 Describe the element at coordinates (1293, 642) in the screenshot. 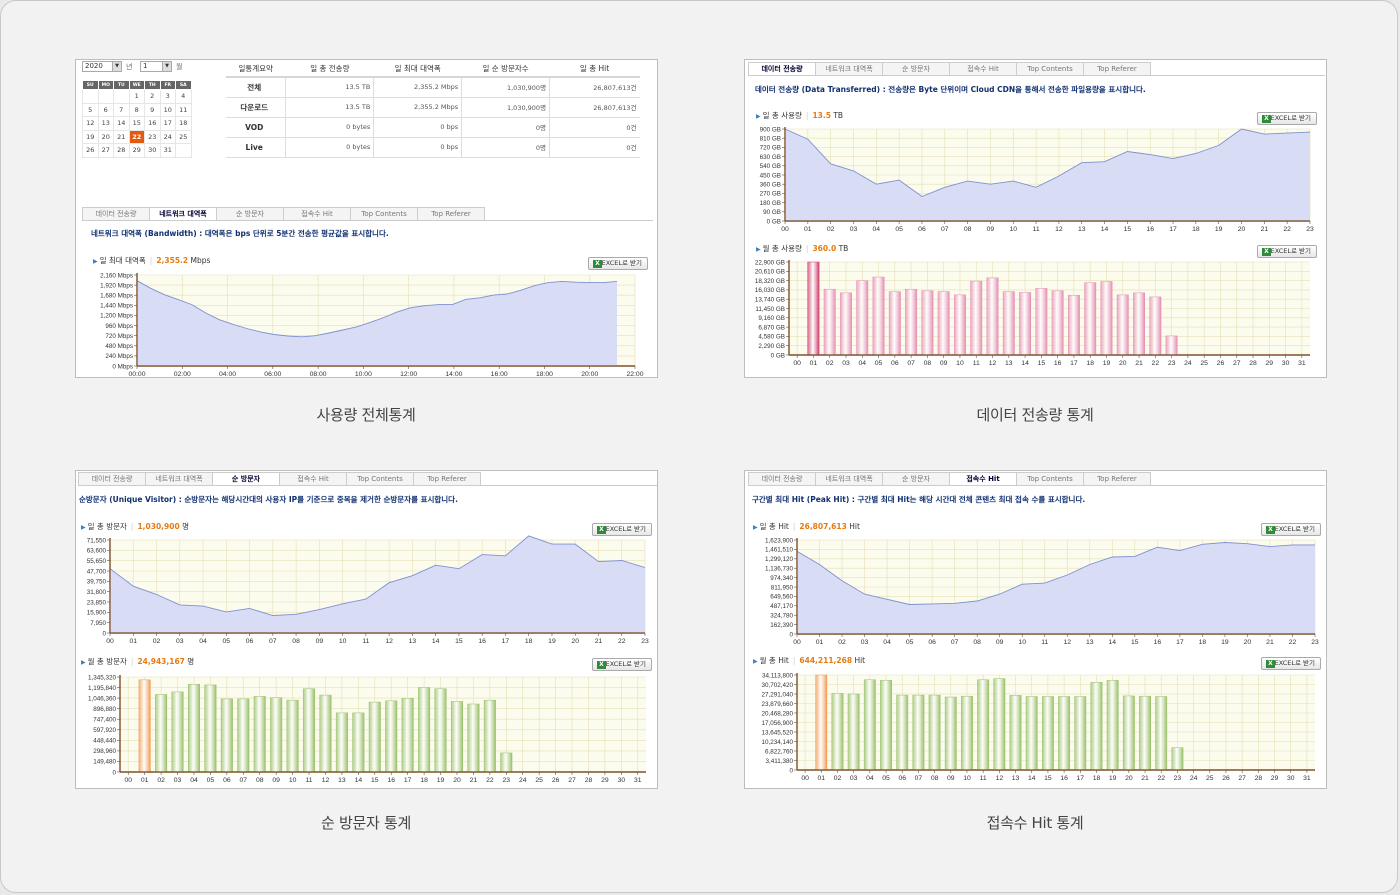

I see `x-tick-label: 22` at that location.